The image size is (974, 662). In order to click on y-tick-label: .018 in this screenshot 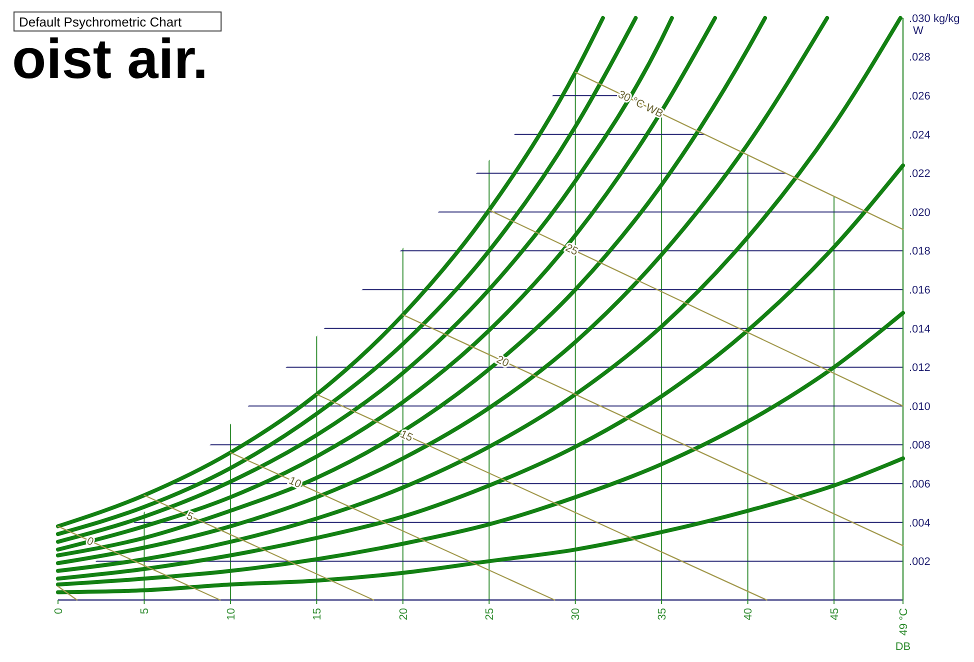, I will do `click(919, 252)`.